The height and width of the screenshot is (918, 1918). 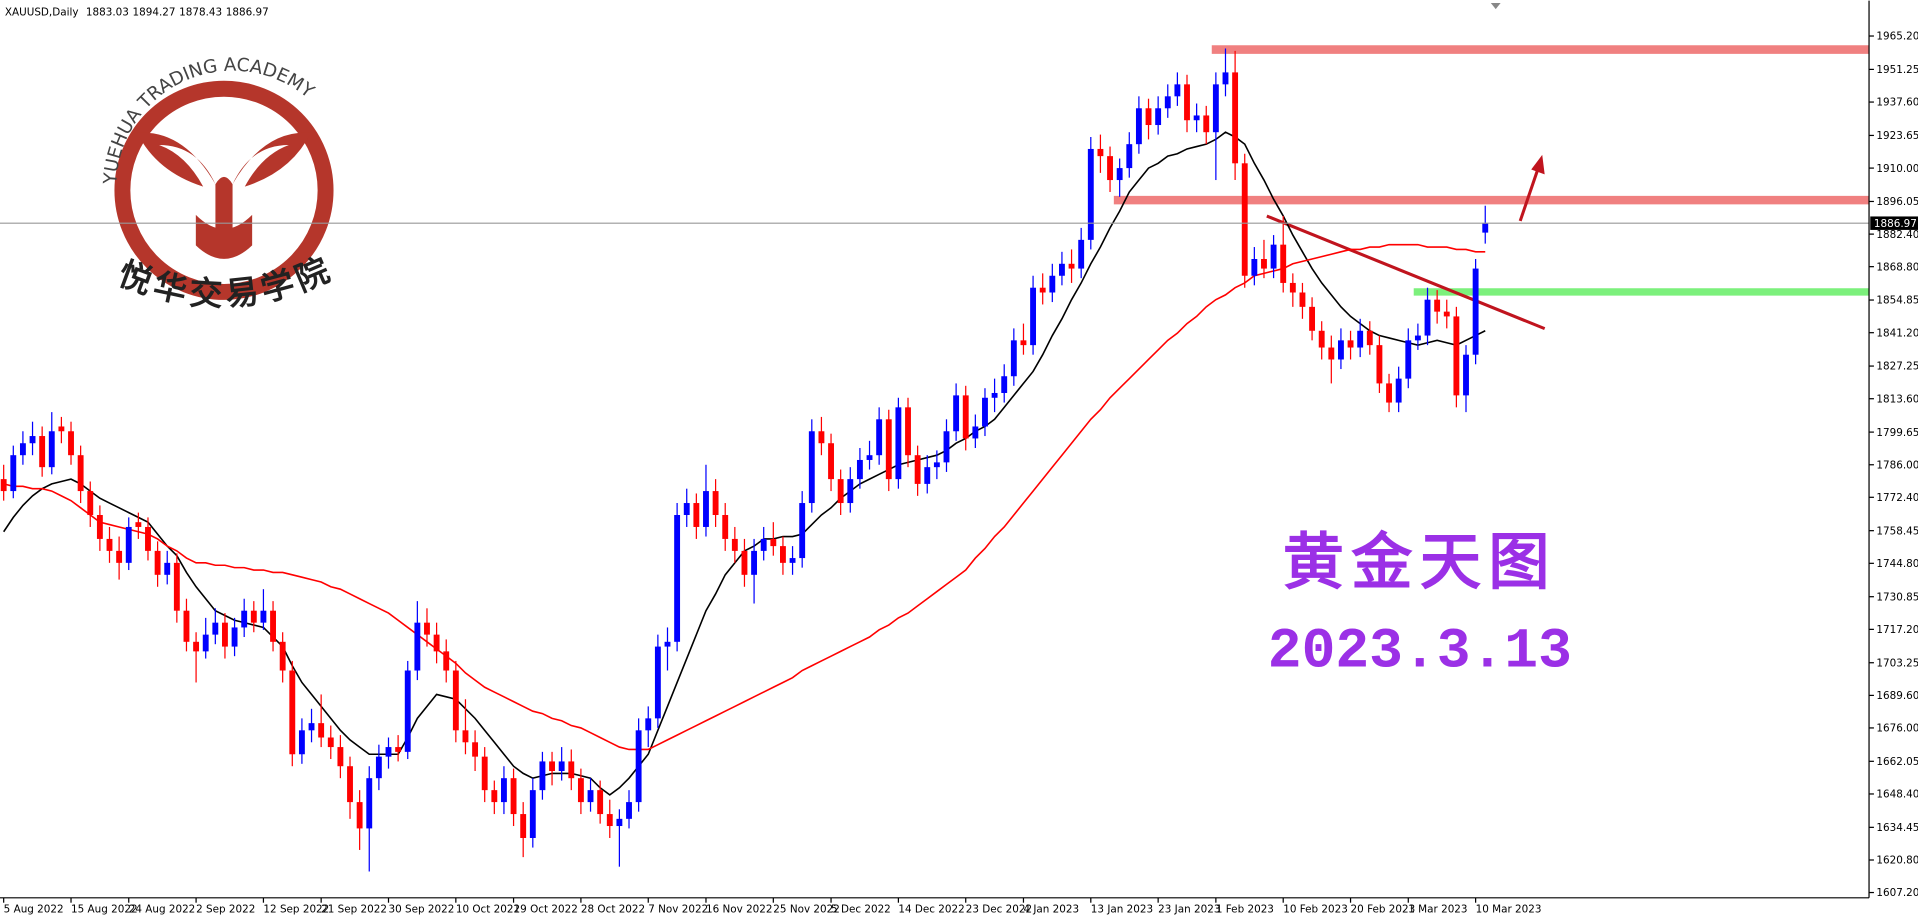 What do you see at coordinates (1897, 70) in the screenshot?
I see `y-tick-label: 1951.25` at bounding box center [1897, 70].